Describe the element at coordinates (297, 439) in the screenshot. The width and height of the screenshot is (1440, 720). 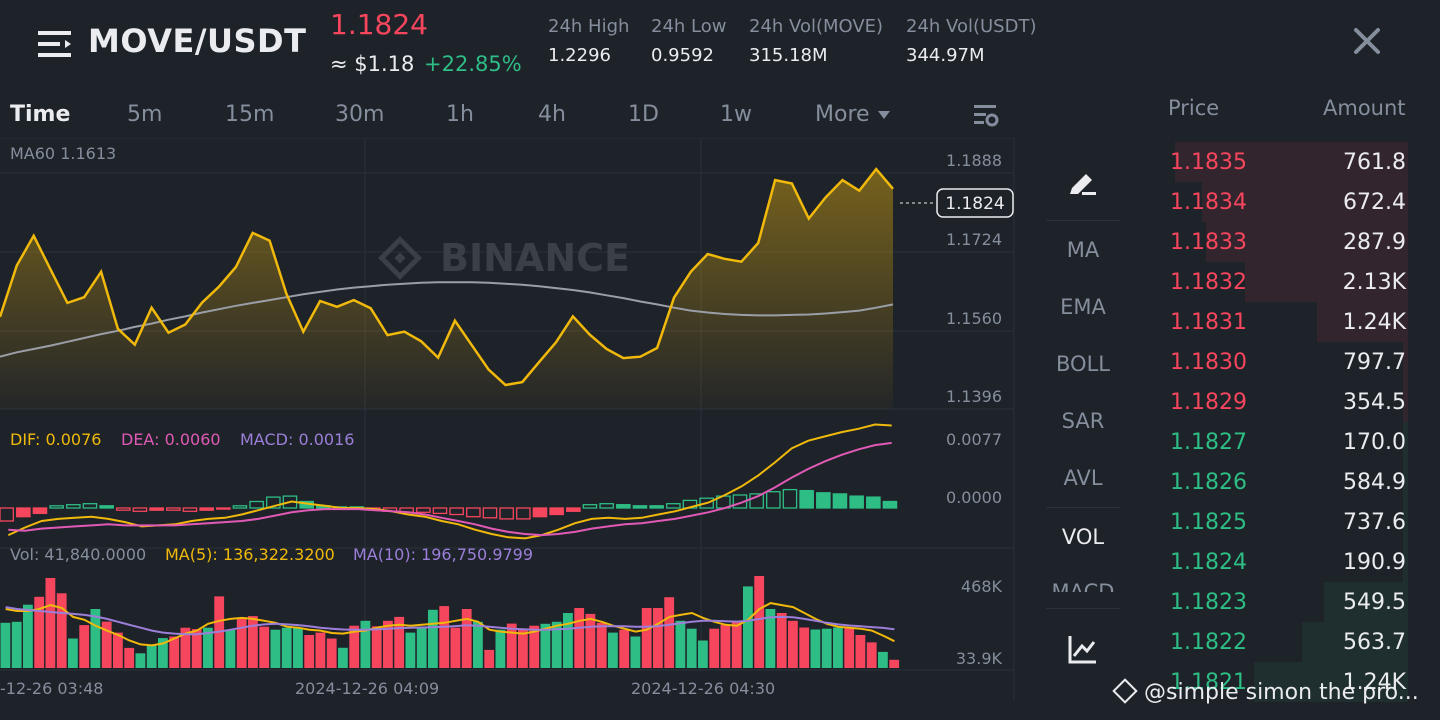
I see `macd-value-label: MACD: 0.0016` at that location.